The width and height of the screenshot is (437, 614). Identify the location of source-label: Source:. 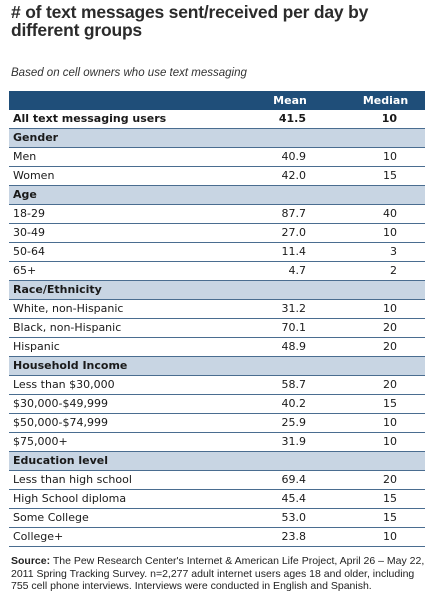
(31, 561).